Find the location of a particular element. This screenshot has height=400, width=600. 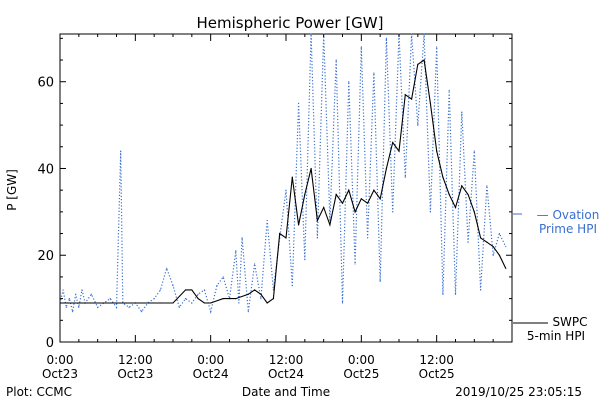

legend-ovation-line2: Prime HPI is located at coordinates (568, 229).